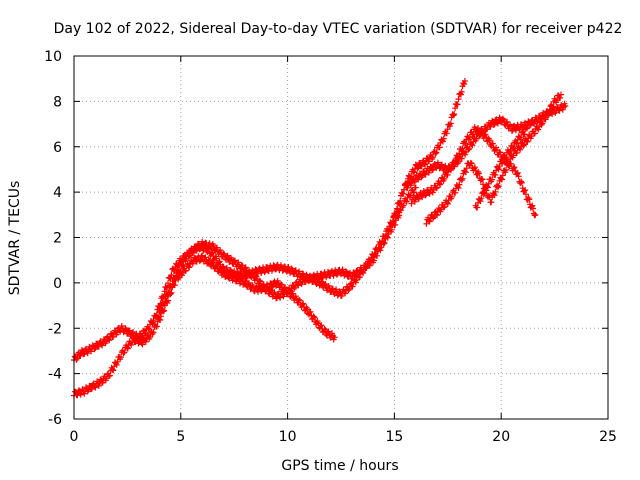  Describe the element at coordinates (180, 437) in the screenshot. I see `x-tick-label: 5` at that location.